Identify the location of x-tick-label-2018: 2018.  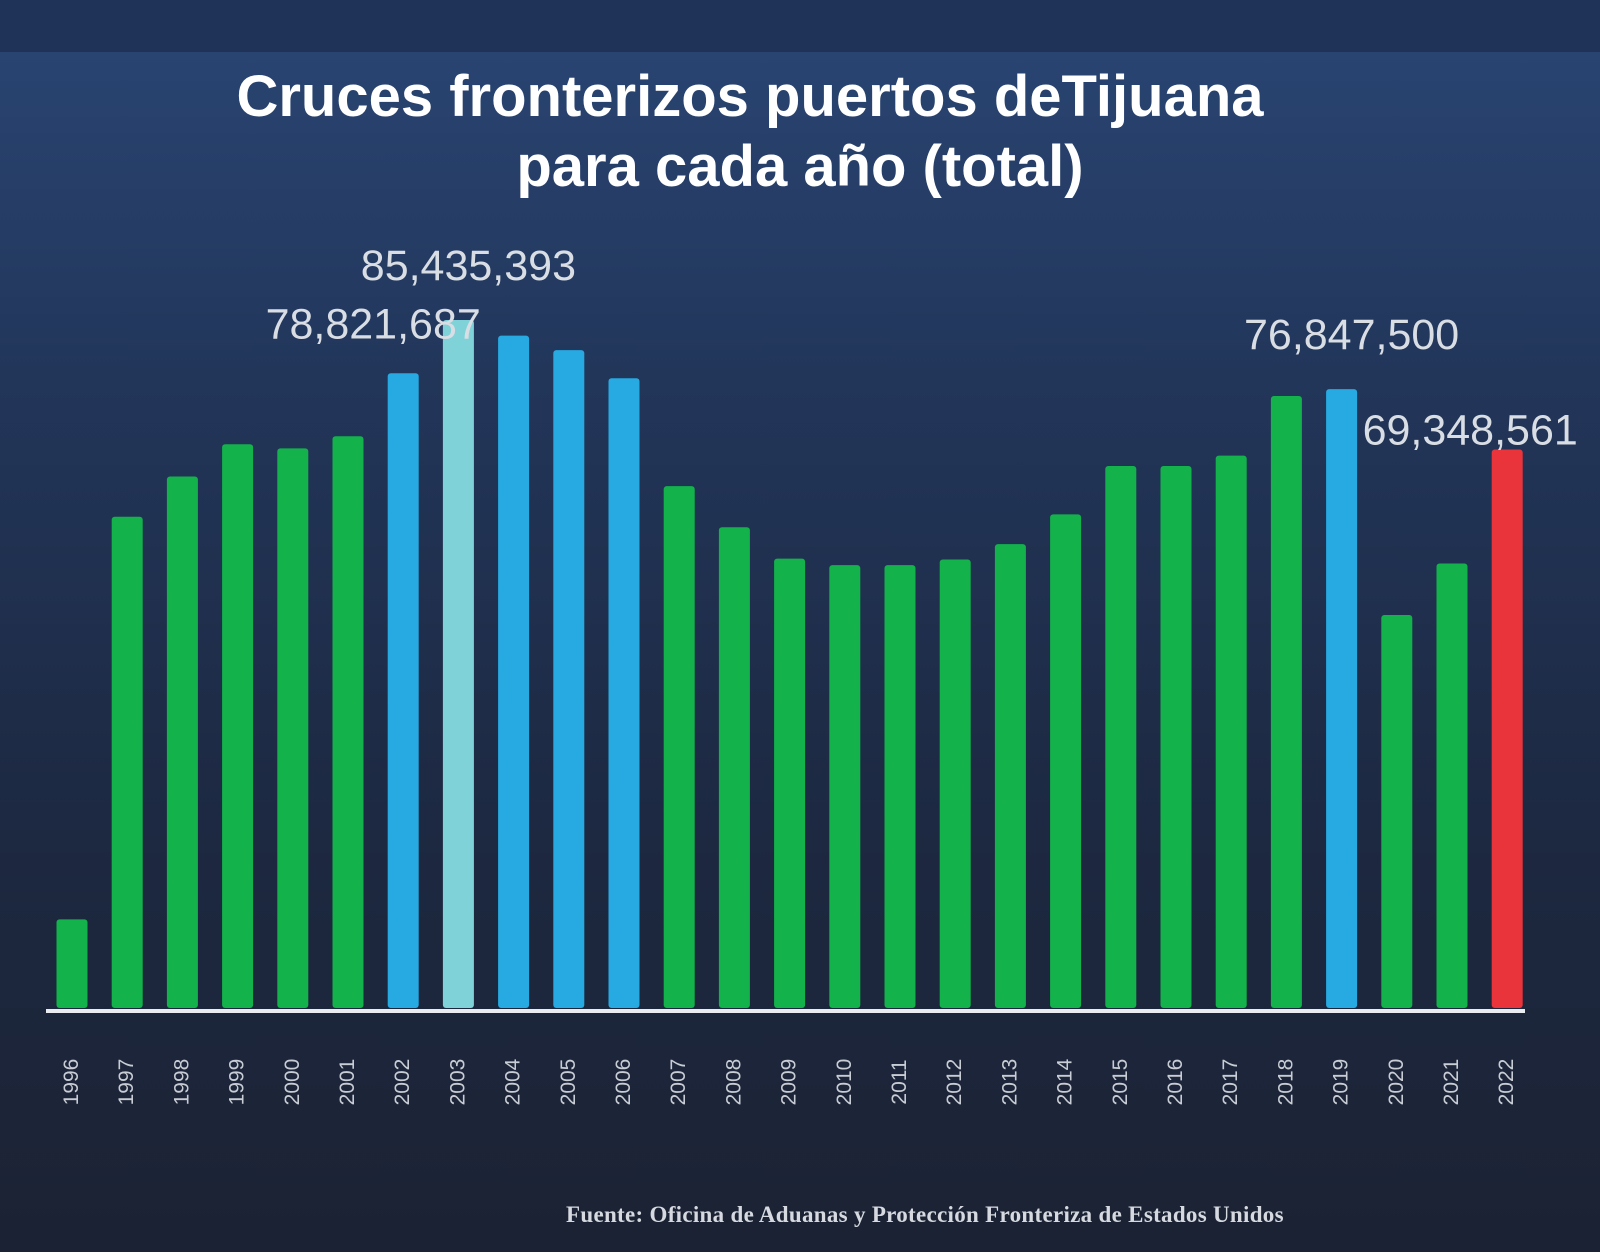
(1285, 1082).